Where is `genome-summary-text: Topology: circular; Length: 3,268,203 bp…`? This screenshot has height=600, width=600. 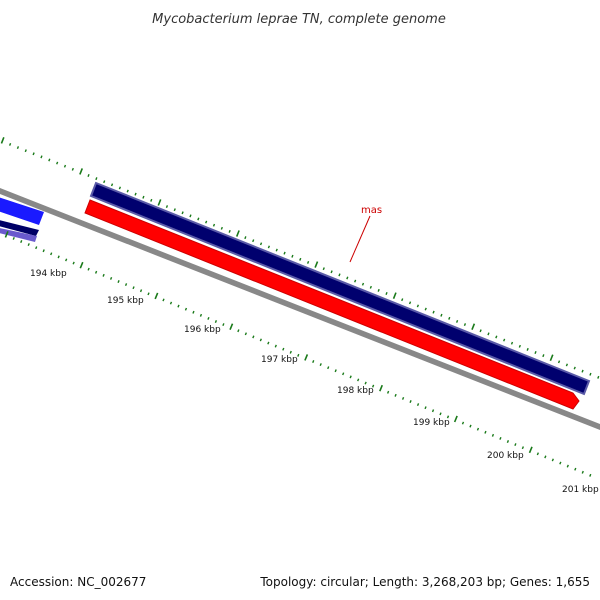 genome-summary-text: Topology: circular; Length: 3,268,203 bp… is located at coordinates (424, 582).